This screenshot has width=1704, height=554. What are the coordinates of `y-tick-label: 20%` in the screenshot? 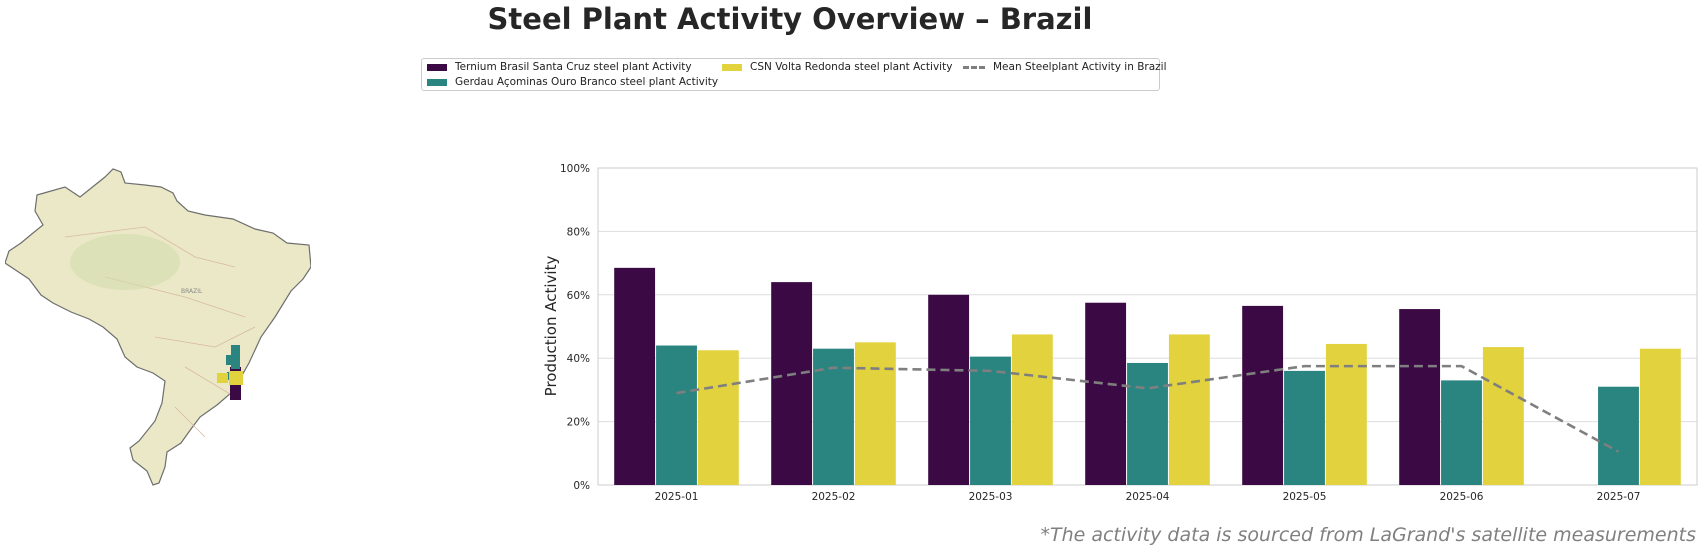 It's located at (578, 423).